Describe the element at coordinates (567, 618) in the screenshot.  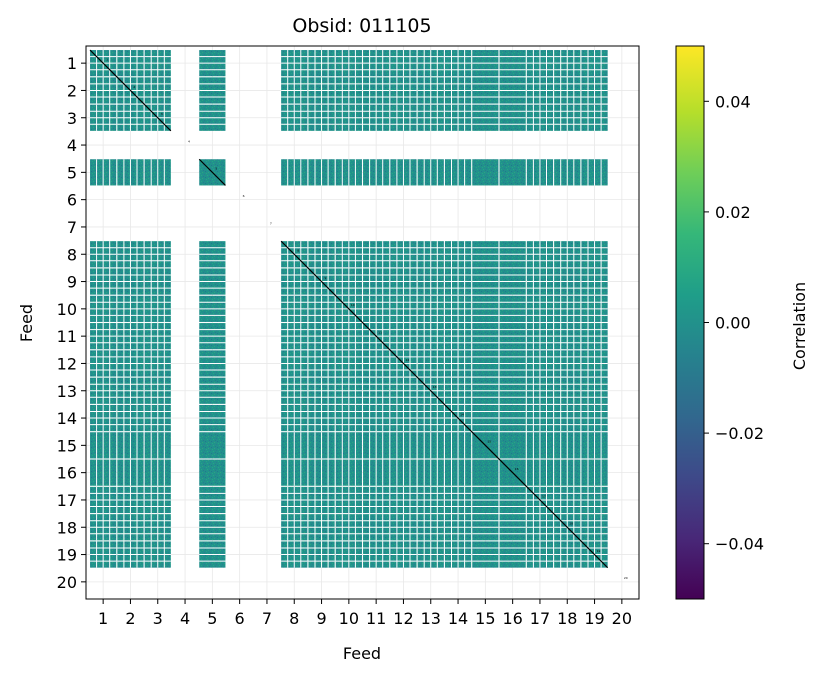
I see `x-tick-label: 18` at that location.